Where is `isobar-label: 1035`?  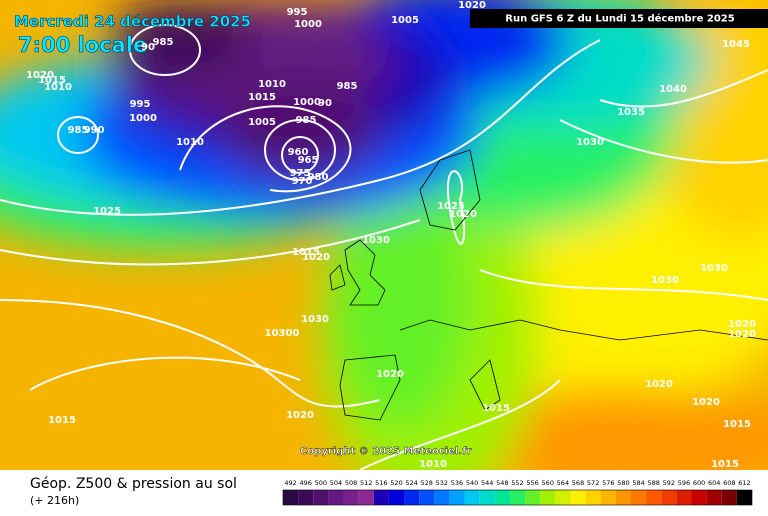
isobar-label: 1035 is located at coordinates (631, 112).